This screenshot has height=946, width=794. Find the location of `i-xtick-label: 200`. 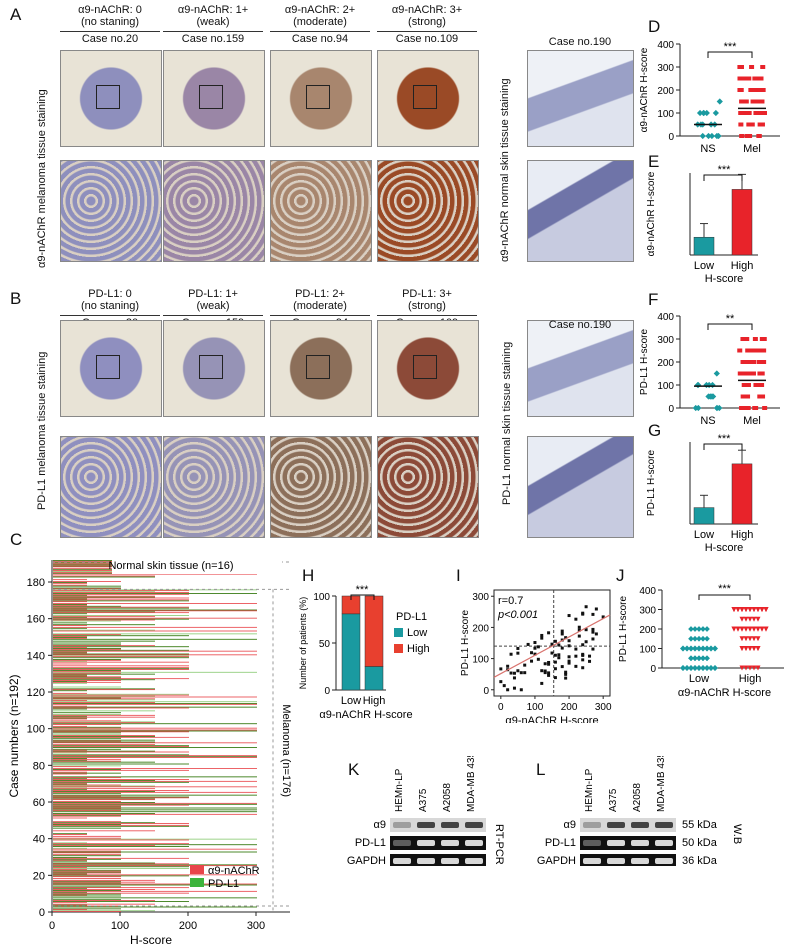

i-xtick-label: 200 is located at coordinates (569, 707).